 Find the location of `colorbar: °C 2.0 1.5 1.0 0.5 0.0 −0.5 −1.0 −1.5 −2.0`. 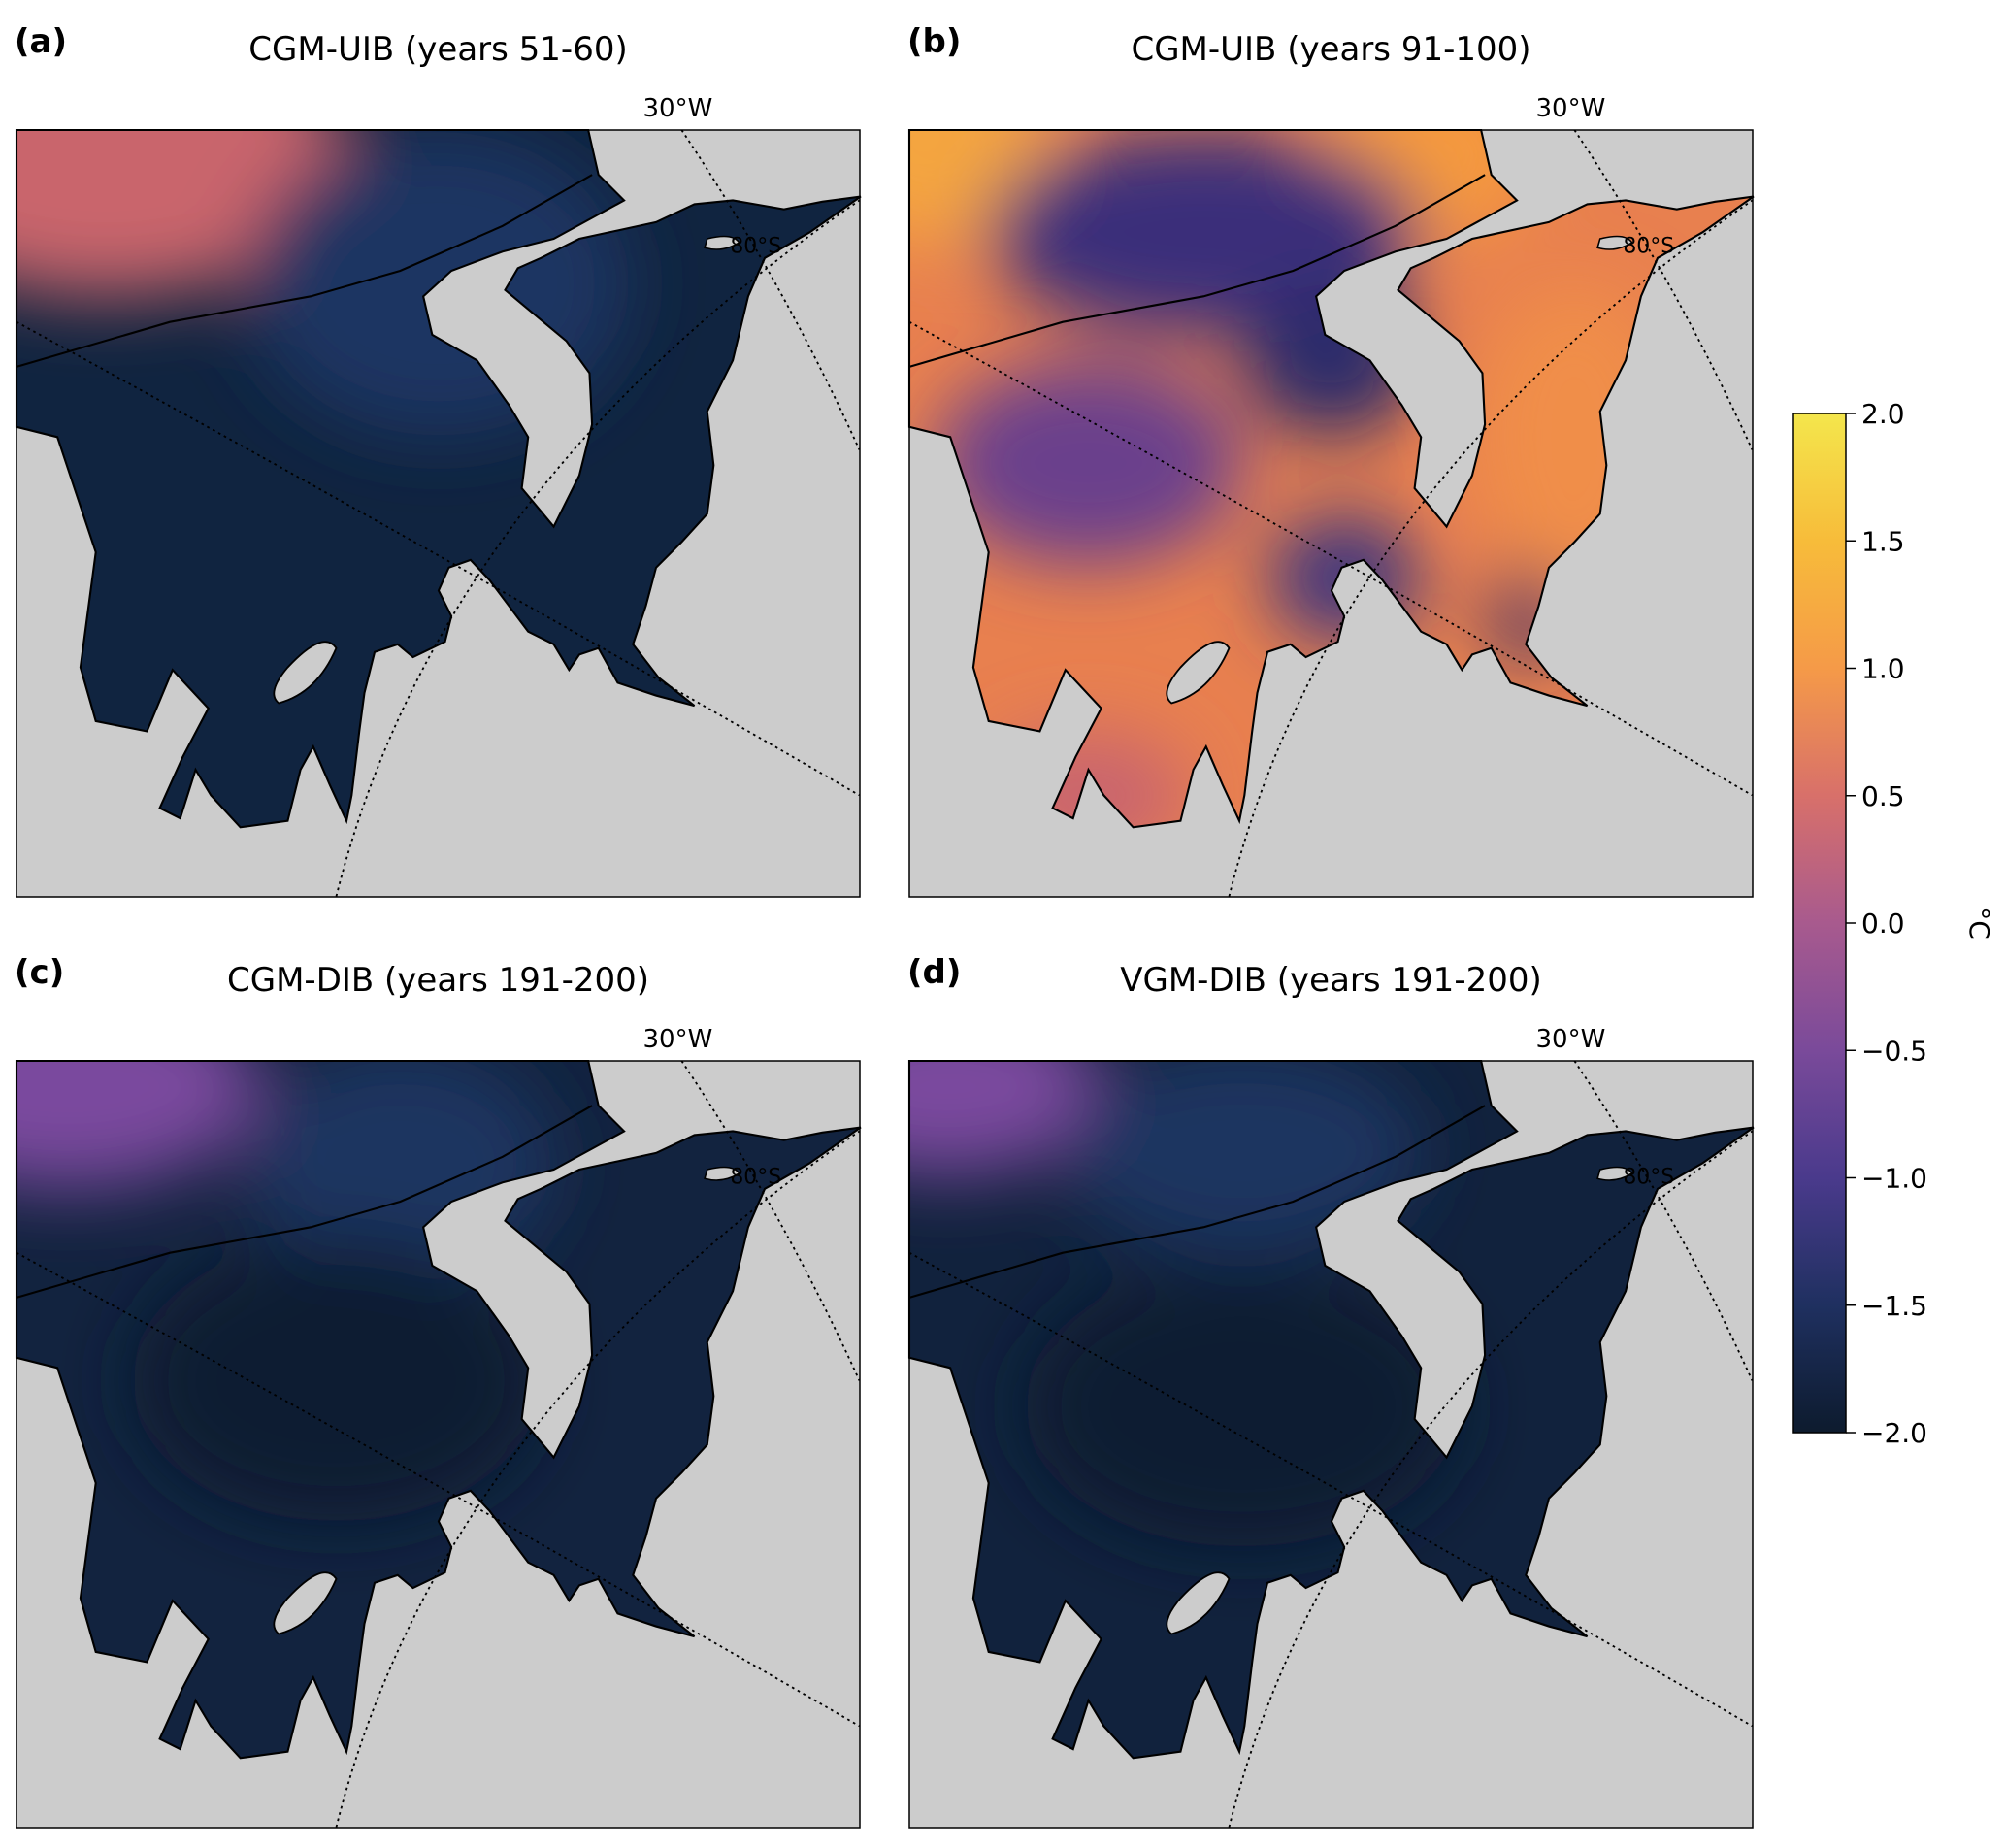

colorbar: °C 2.0 1.5 1.0 0.5 0.0 −0.5 −1.0 −1.5 −2.0 is located at coordinates (1893, 923).